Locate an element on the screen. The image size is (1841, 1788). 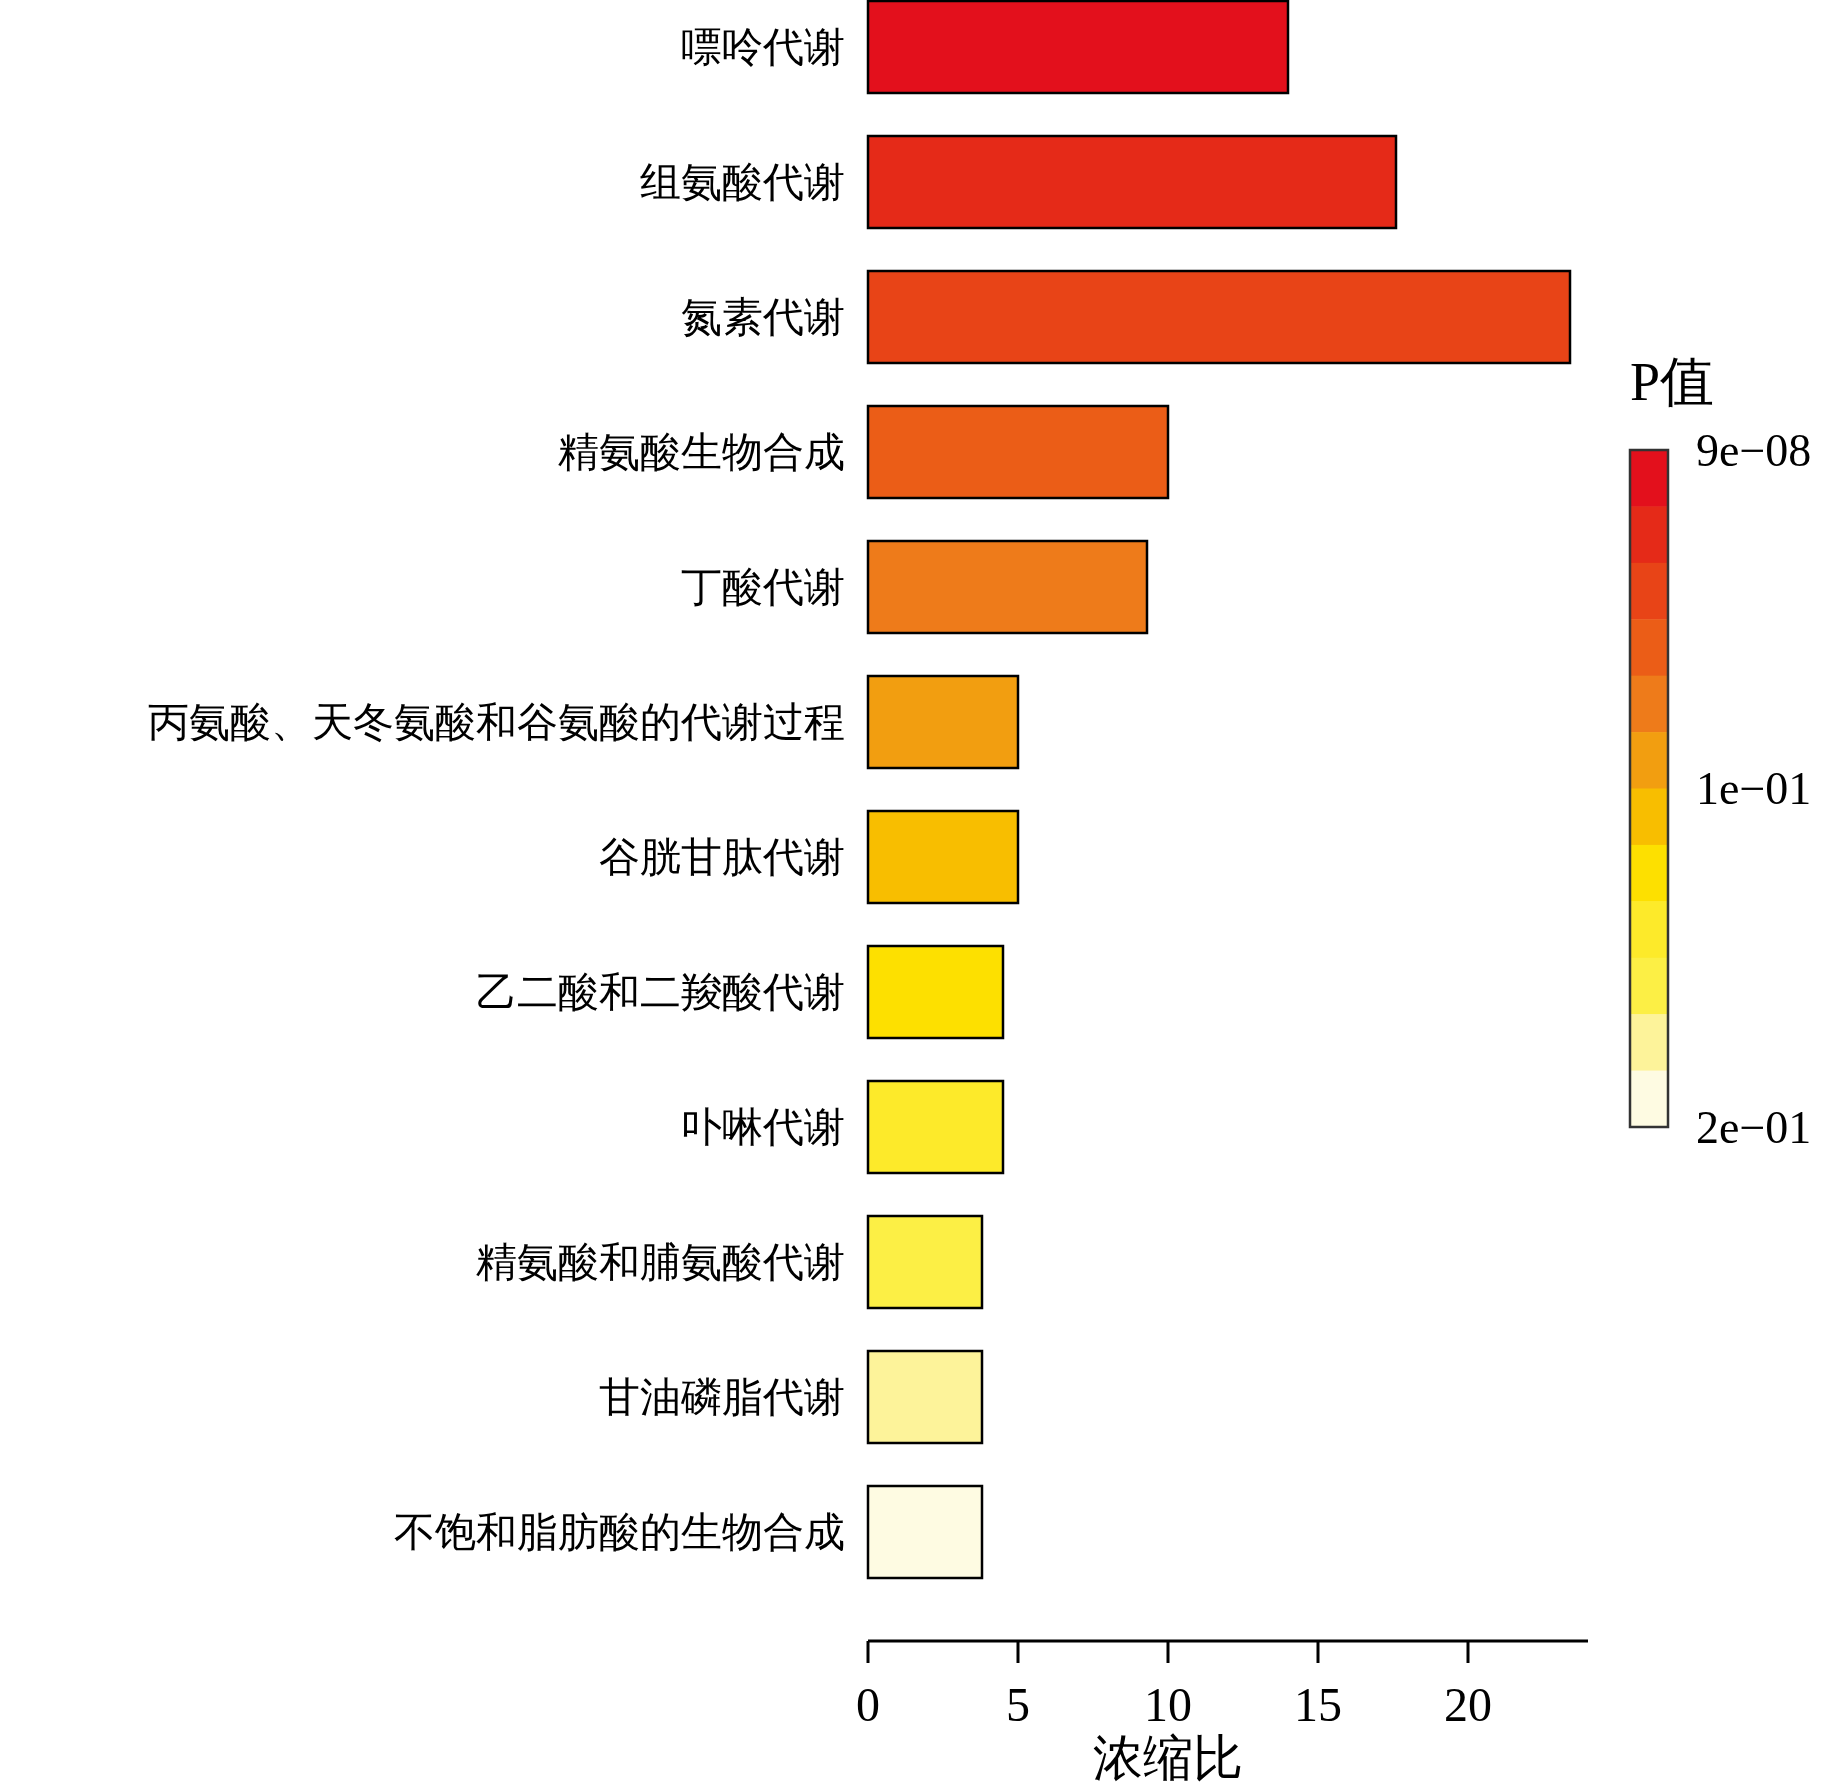
y-tick-label: 甘油磷脂代谢 is located at coordinates (722, 1397).